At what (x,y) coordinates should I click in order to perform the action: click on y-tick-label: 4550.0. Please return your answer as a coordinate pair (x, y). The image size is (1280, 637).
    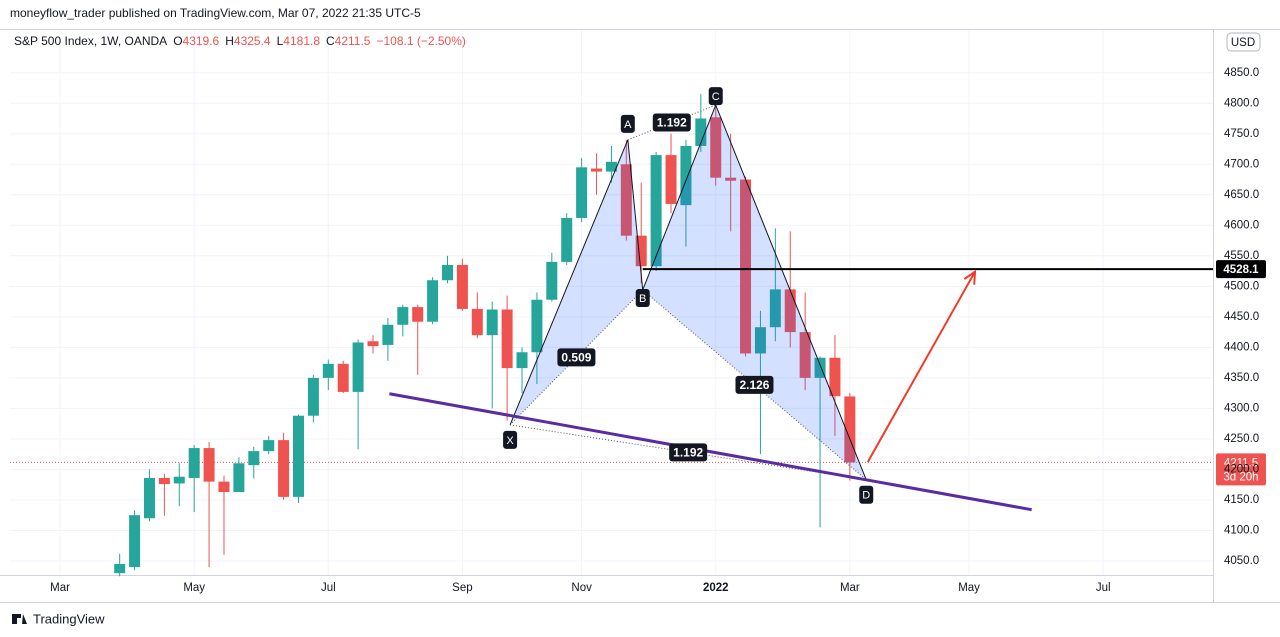
    Looking at the image, I should click on (1241, 256).